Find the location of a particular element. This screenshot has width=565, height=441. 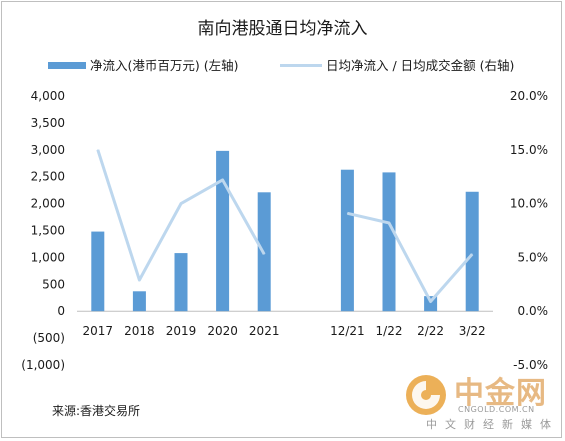

category-label: 3/22 is located at coordinates (472, 331).